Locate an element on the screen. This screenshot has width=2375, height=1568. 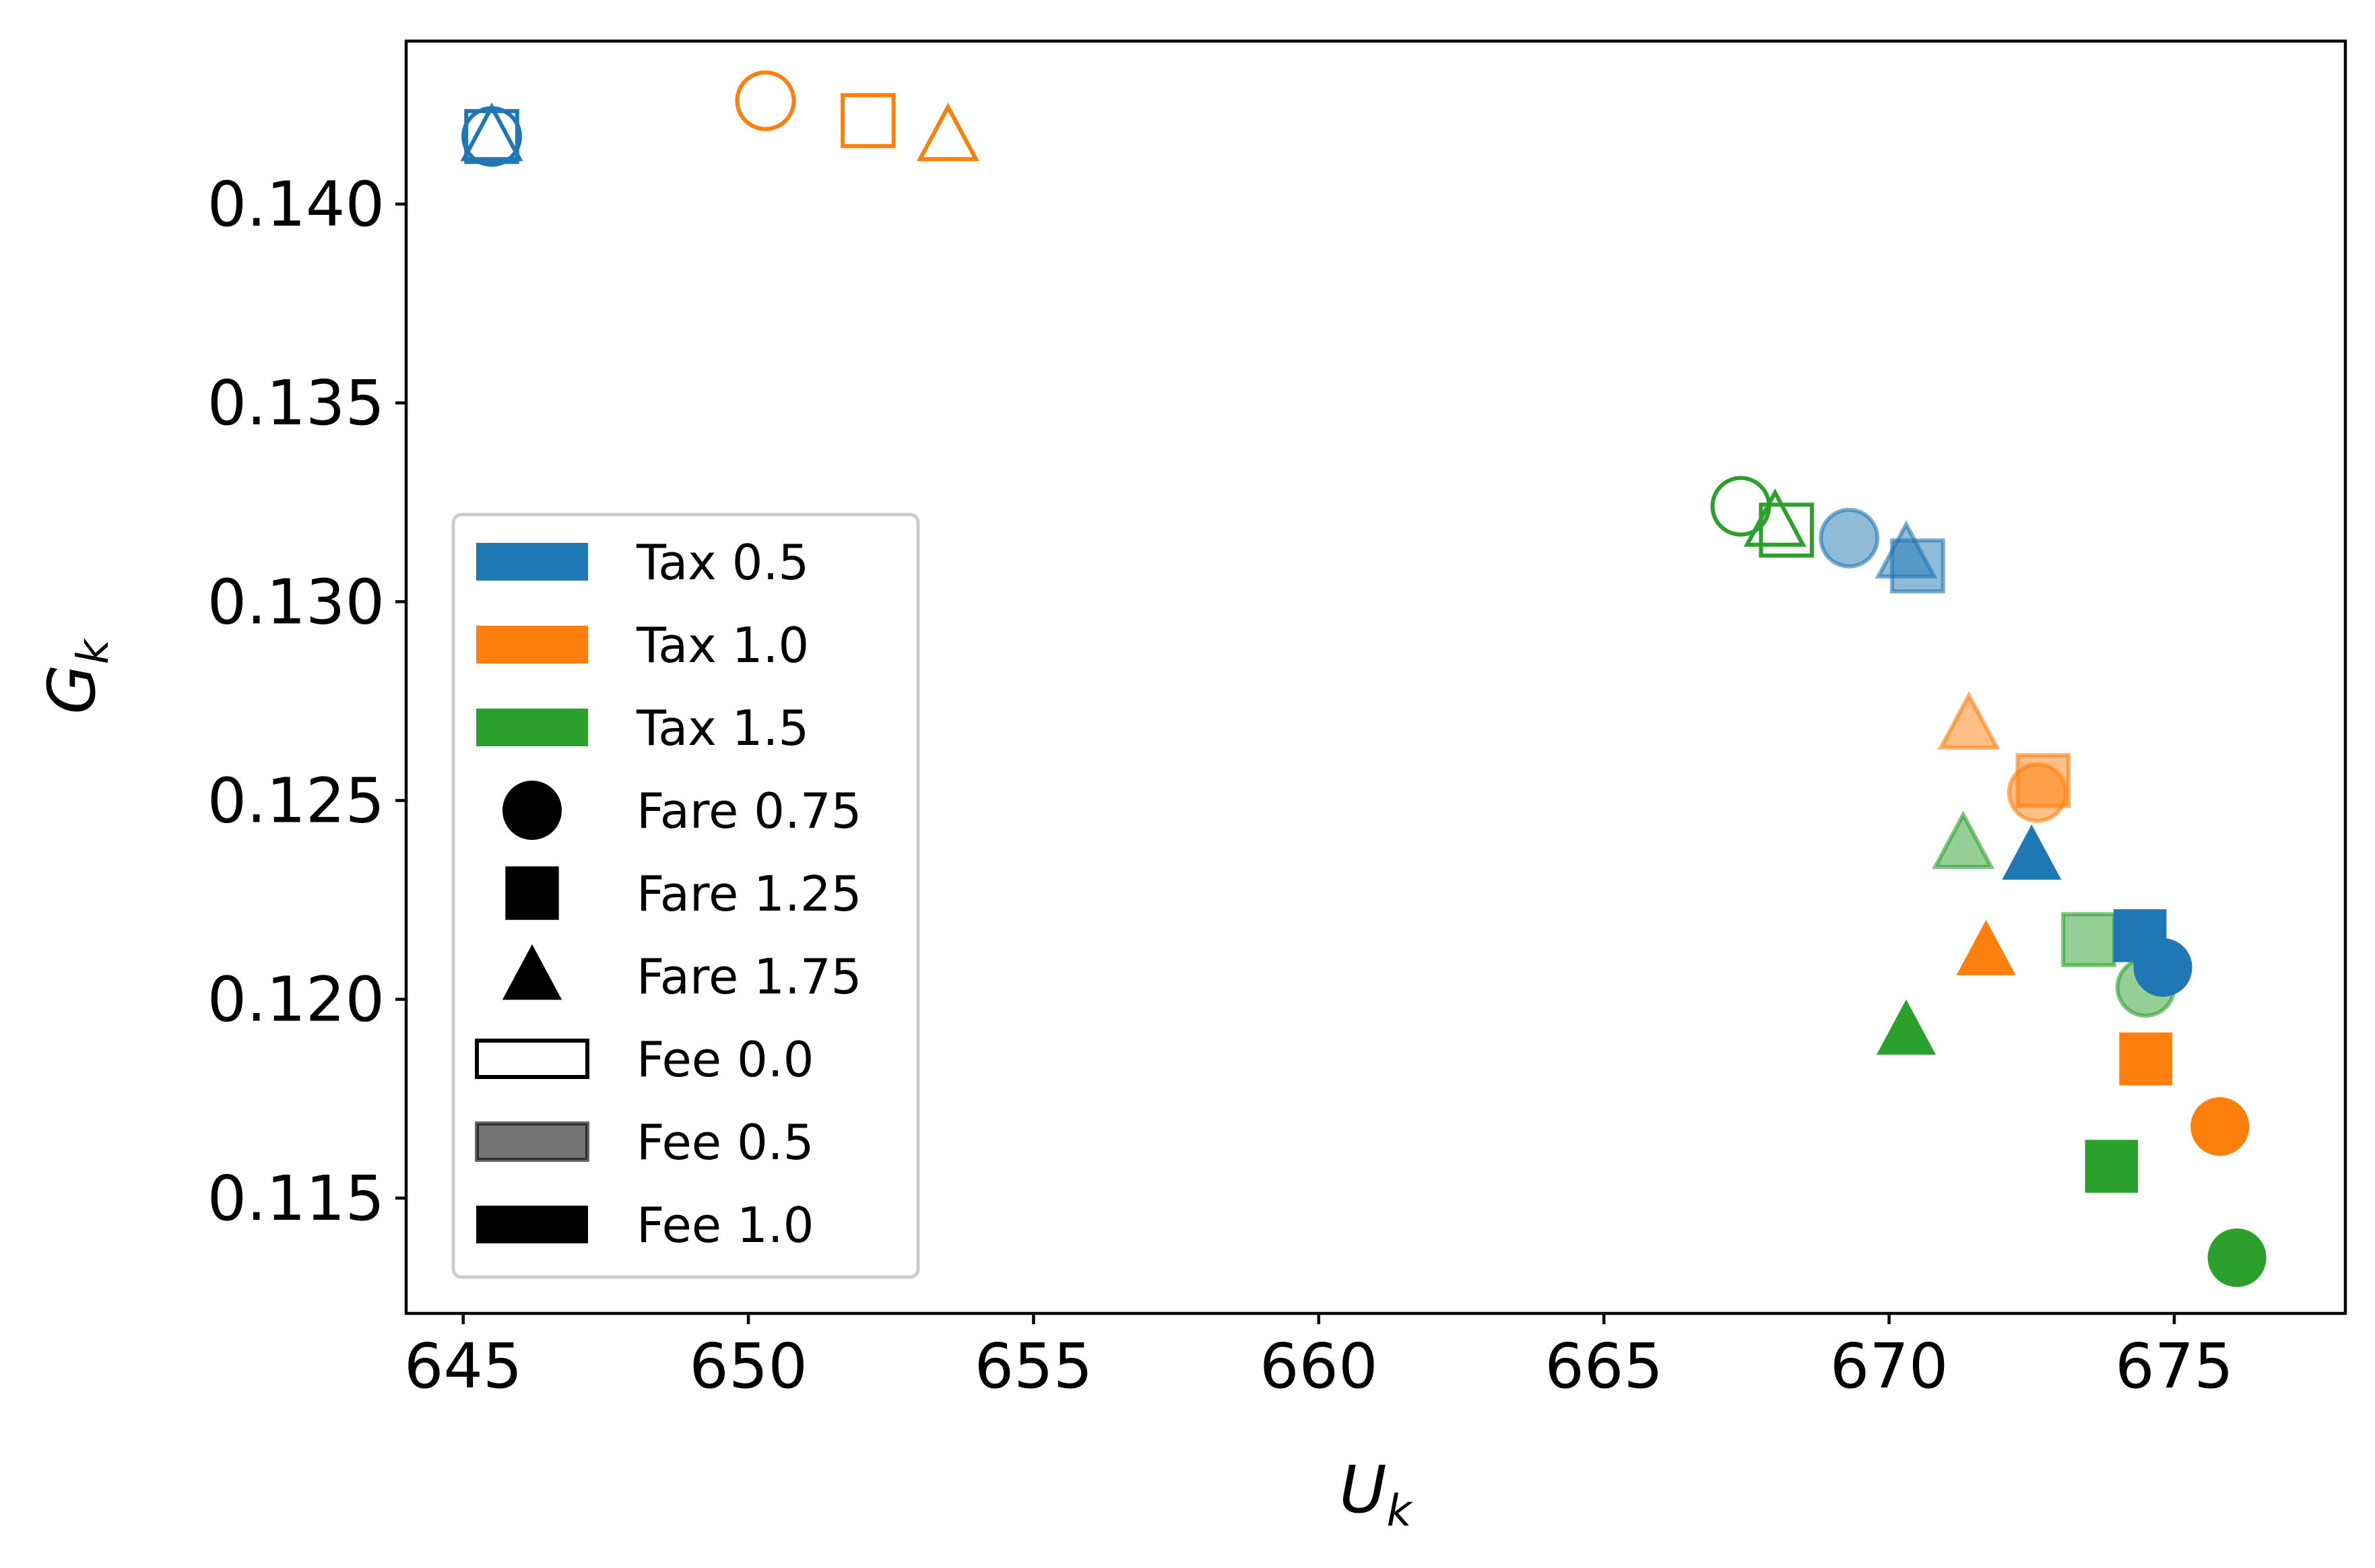
legend-entry: Tax 1.5 is located at coordinates (642, 728).